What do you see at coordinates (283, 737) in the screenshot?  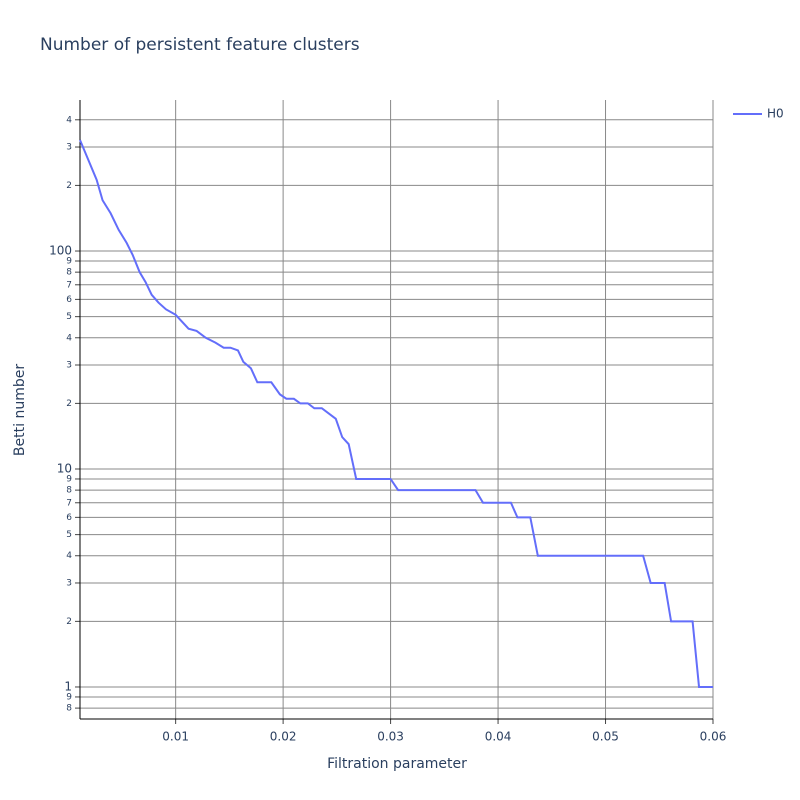 I see `x-tick-label: 0.02` at bounding box center [283, 737].